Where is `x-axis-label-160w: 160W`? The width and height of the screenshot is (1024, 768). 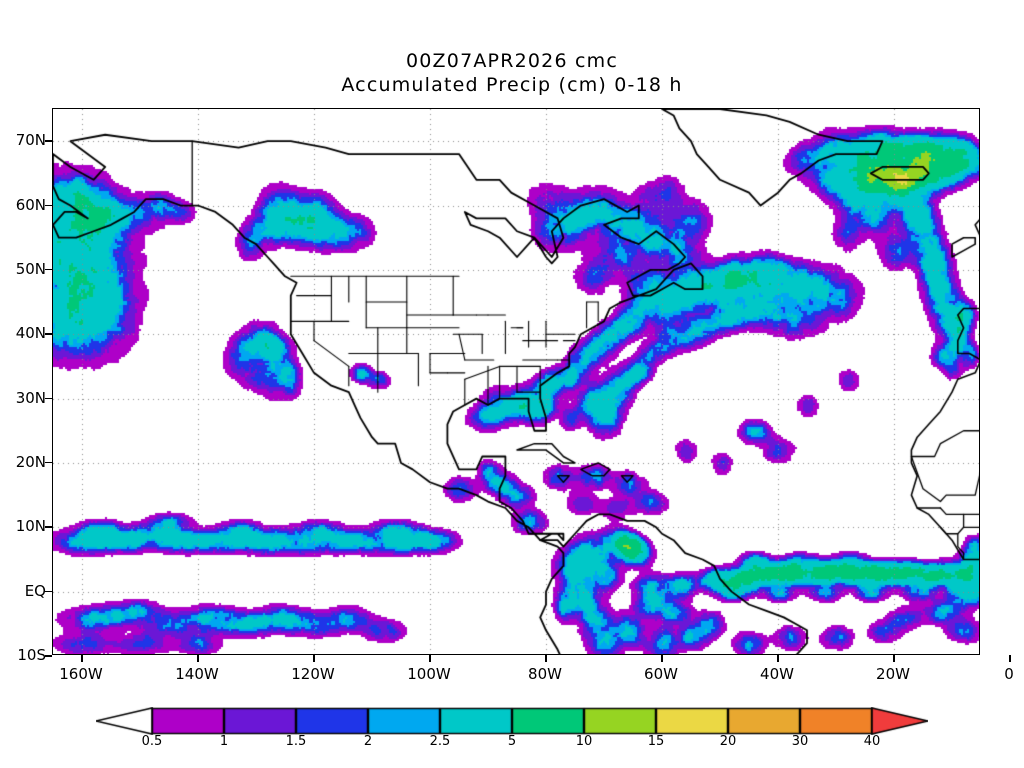
x-axis-label-160w: 160W is located at coordinates (81, 674).